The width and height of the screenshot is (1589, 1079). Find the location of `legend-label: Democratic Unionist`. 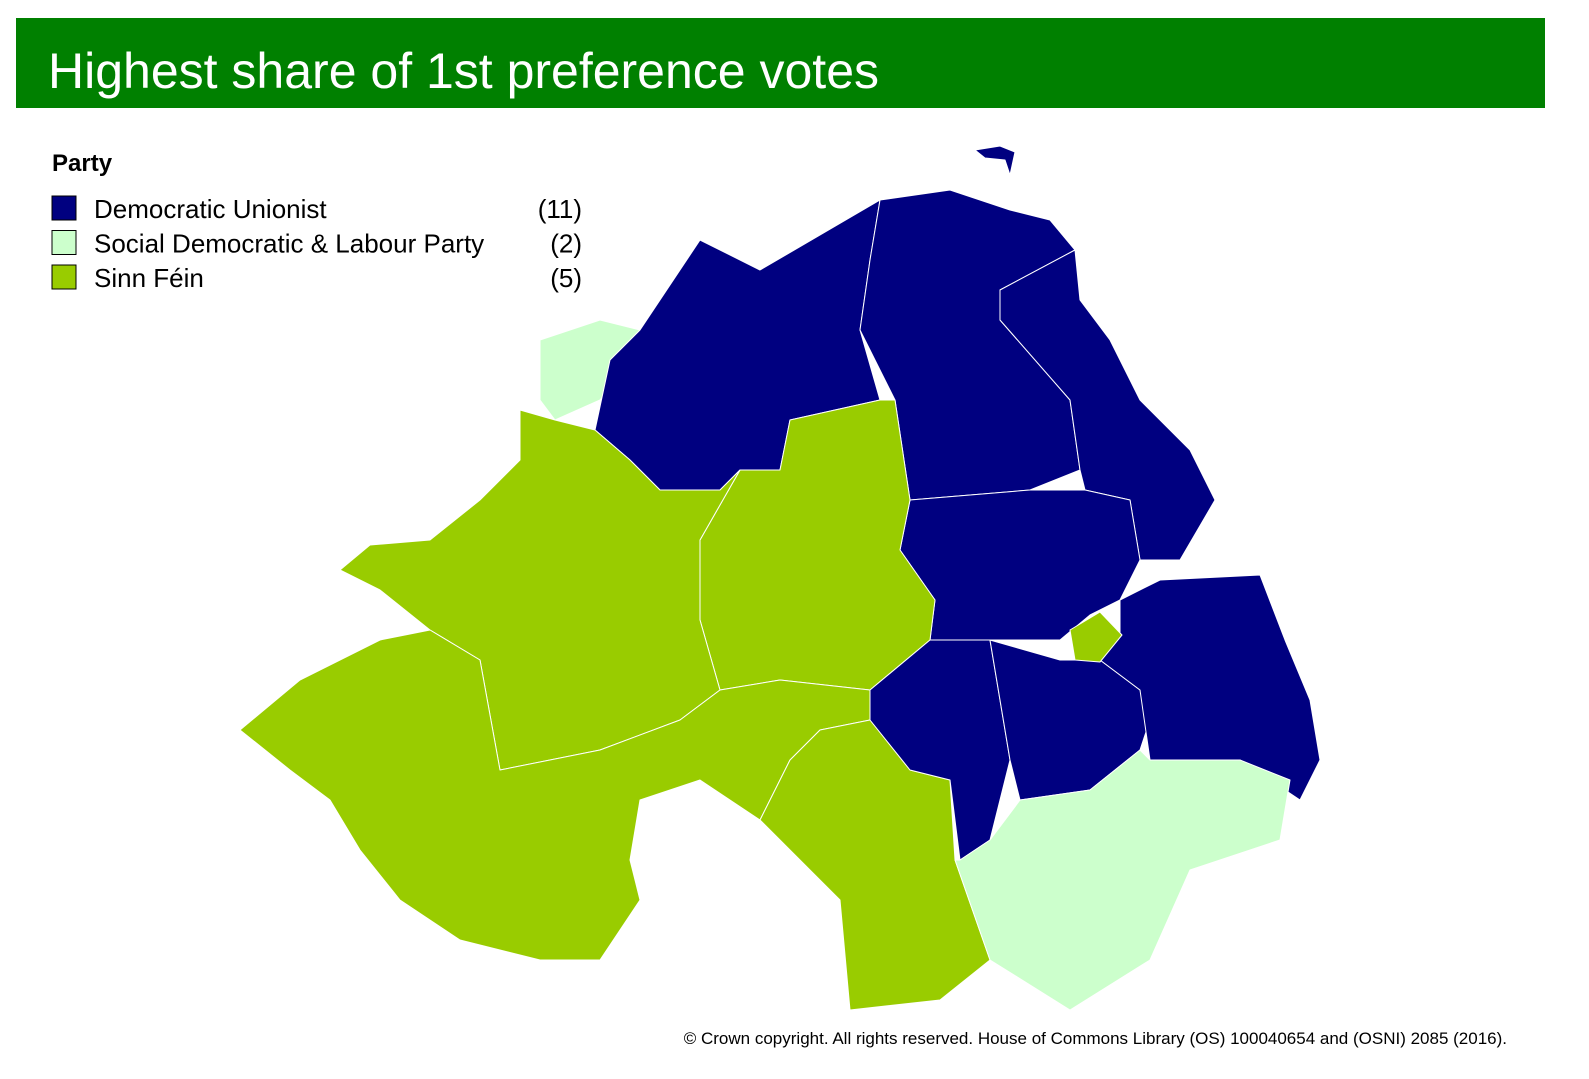

legend-label: Democratic Unionist is located at coordinates (210, 209).